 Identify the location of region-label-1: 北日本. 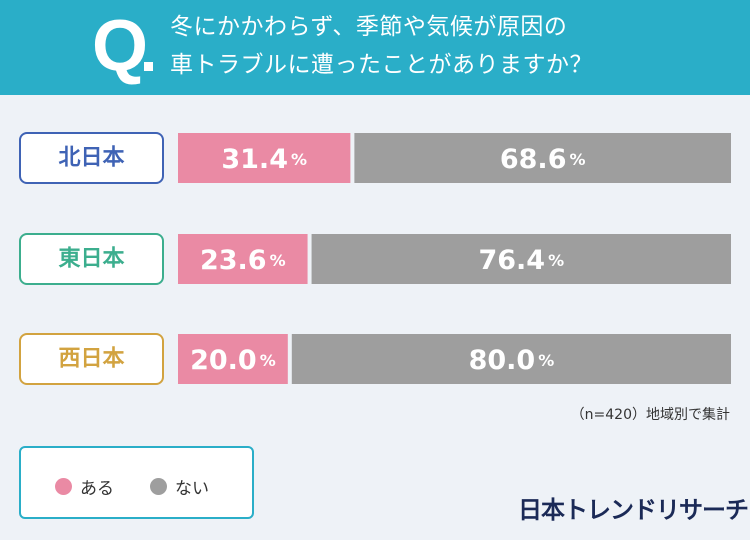
(91, 158).